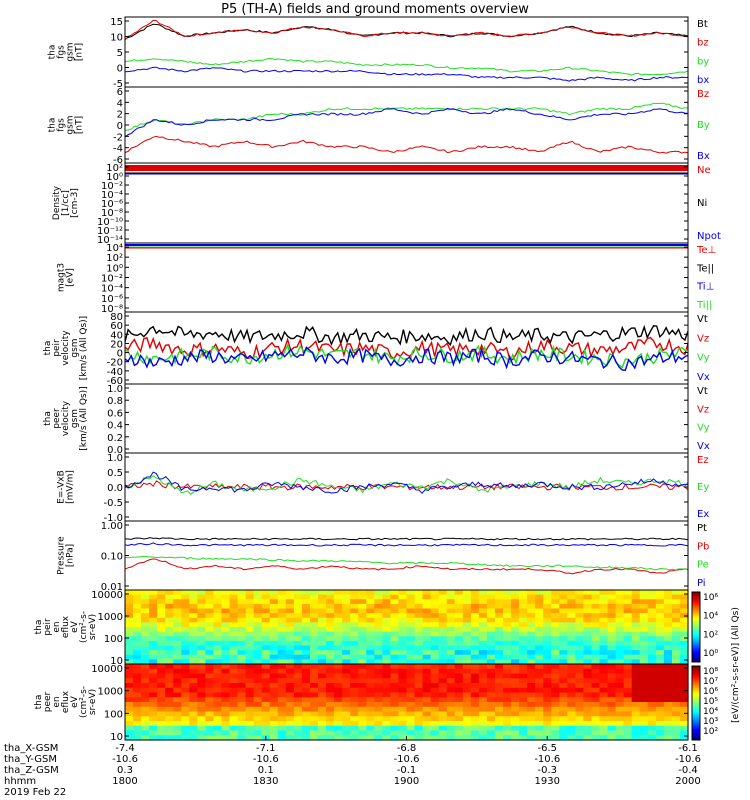  I want to click on x-tick-label: -10.6, so click(266, 759).